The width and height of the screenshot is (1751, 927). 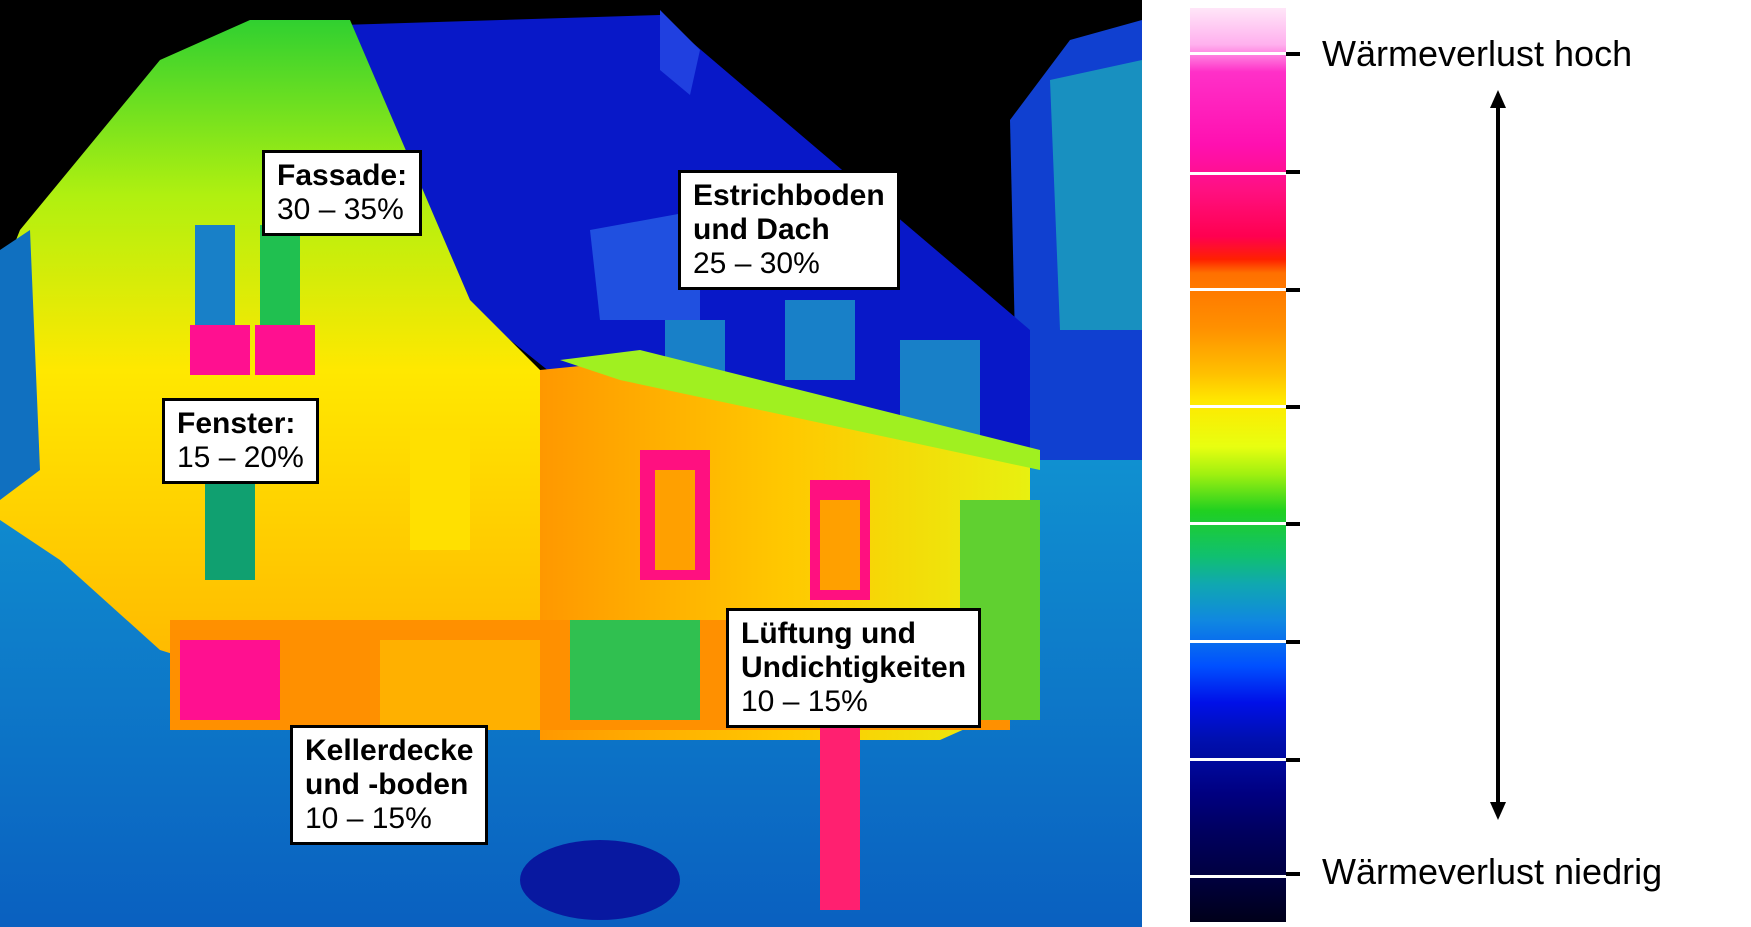 I want to click on callout-fenster-title: Fenster:, so click(x=236, y=423).